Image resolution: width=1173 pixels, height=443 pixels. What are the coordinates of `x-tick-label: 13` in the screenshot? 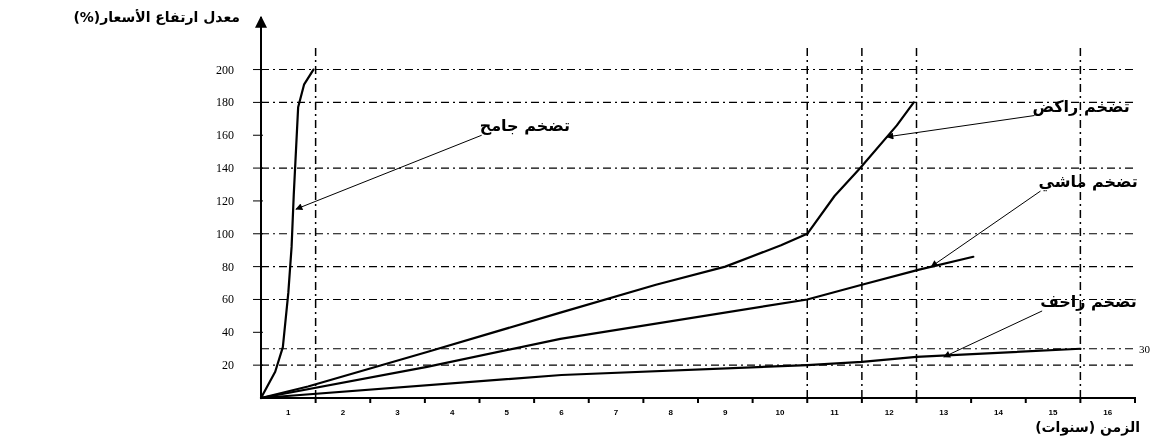 It's located at (944, 412).